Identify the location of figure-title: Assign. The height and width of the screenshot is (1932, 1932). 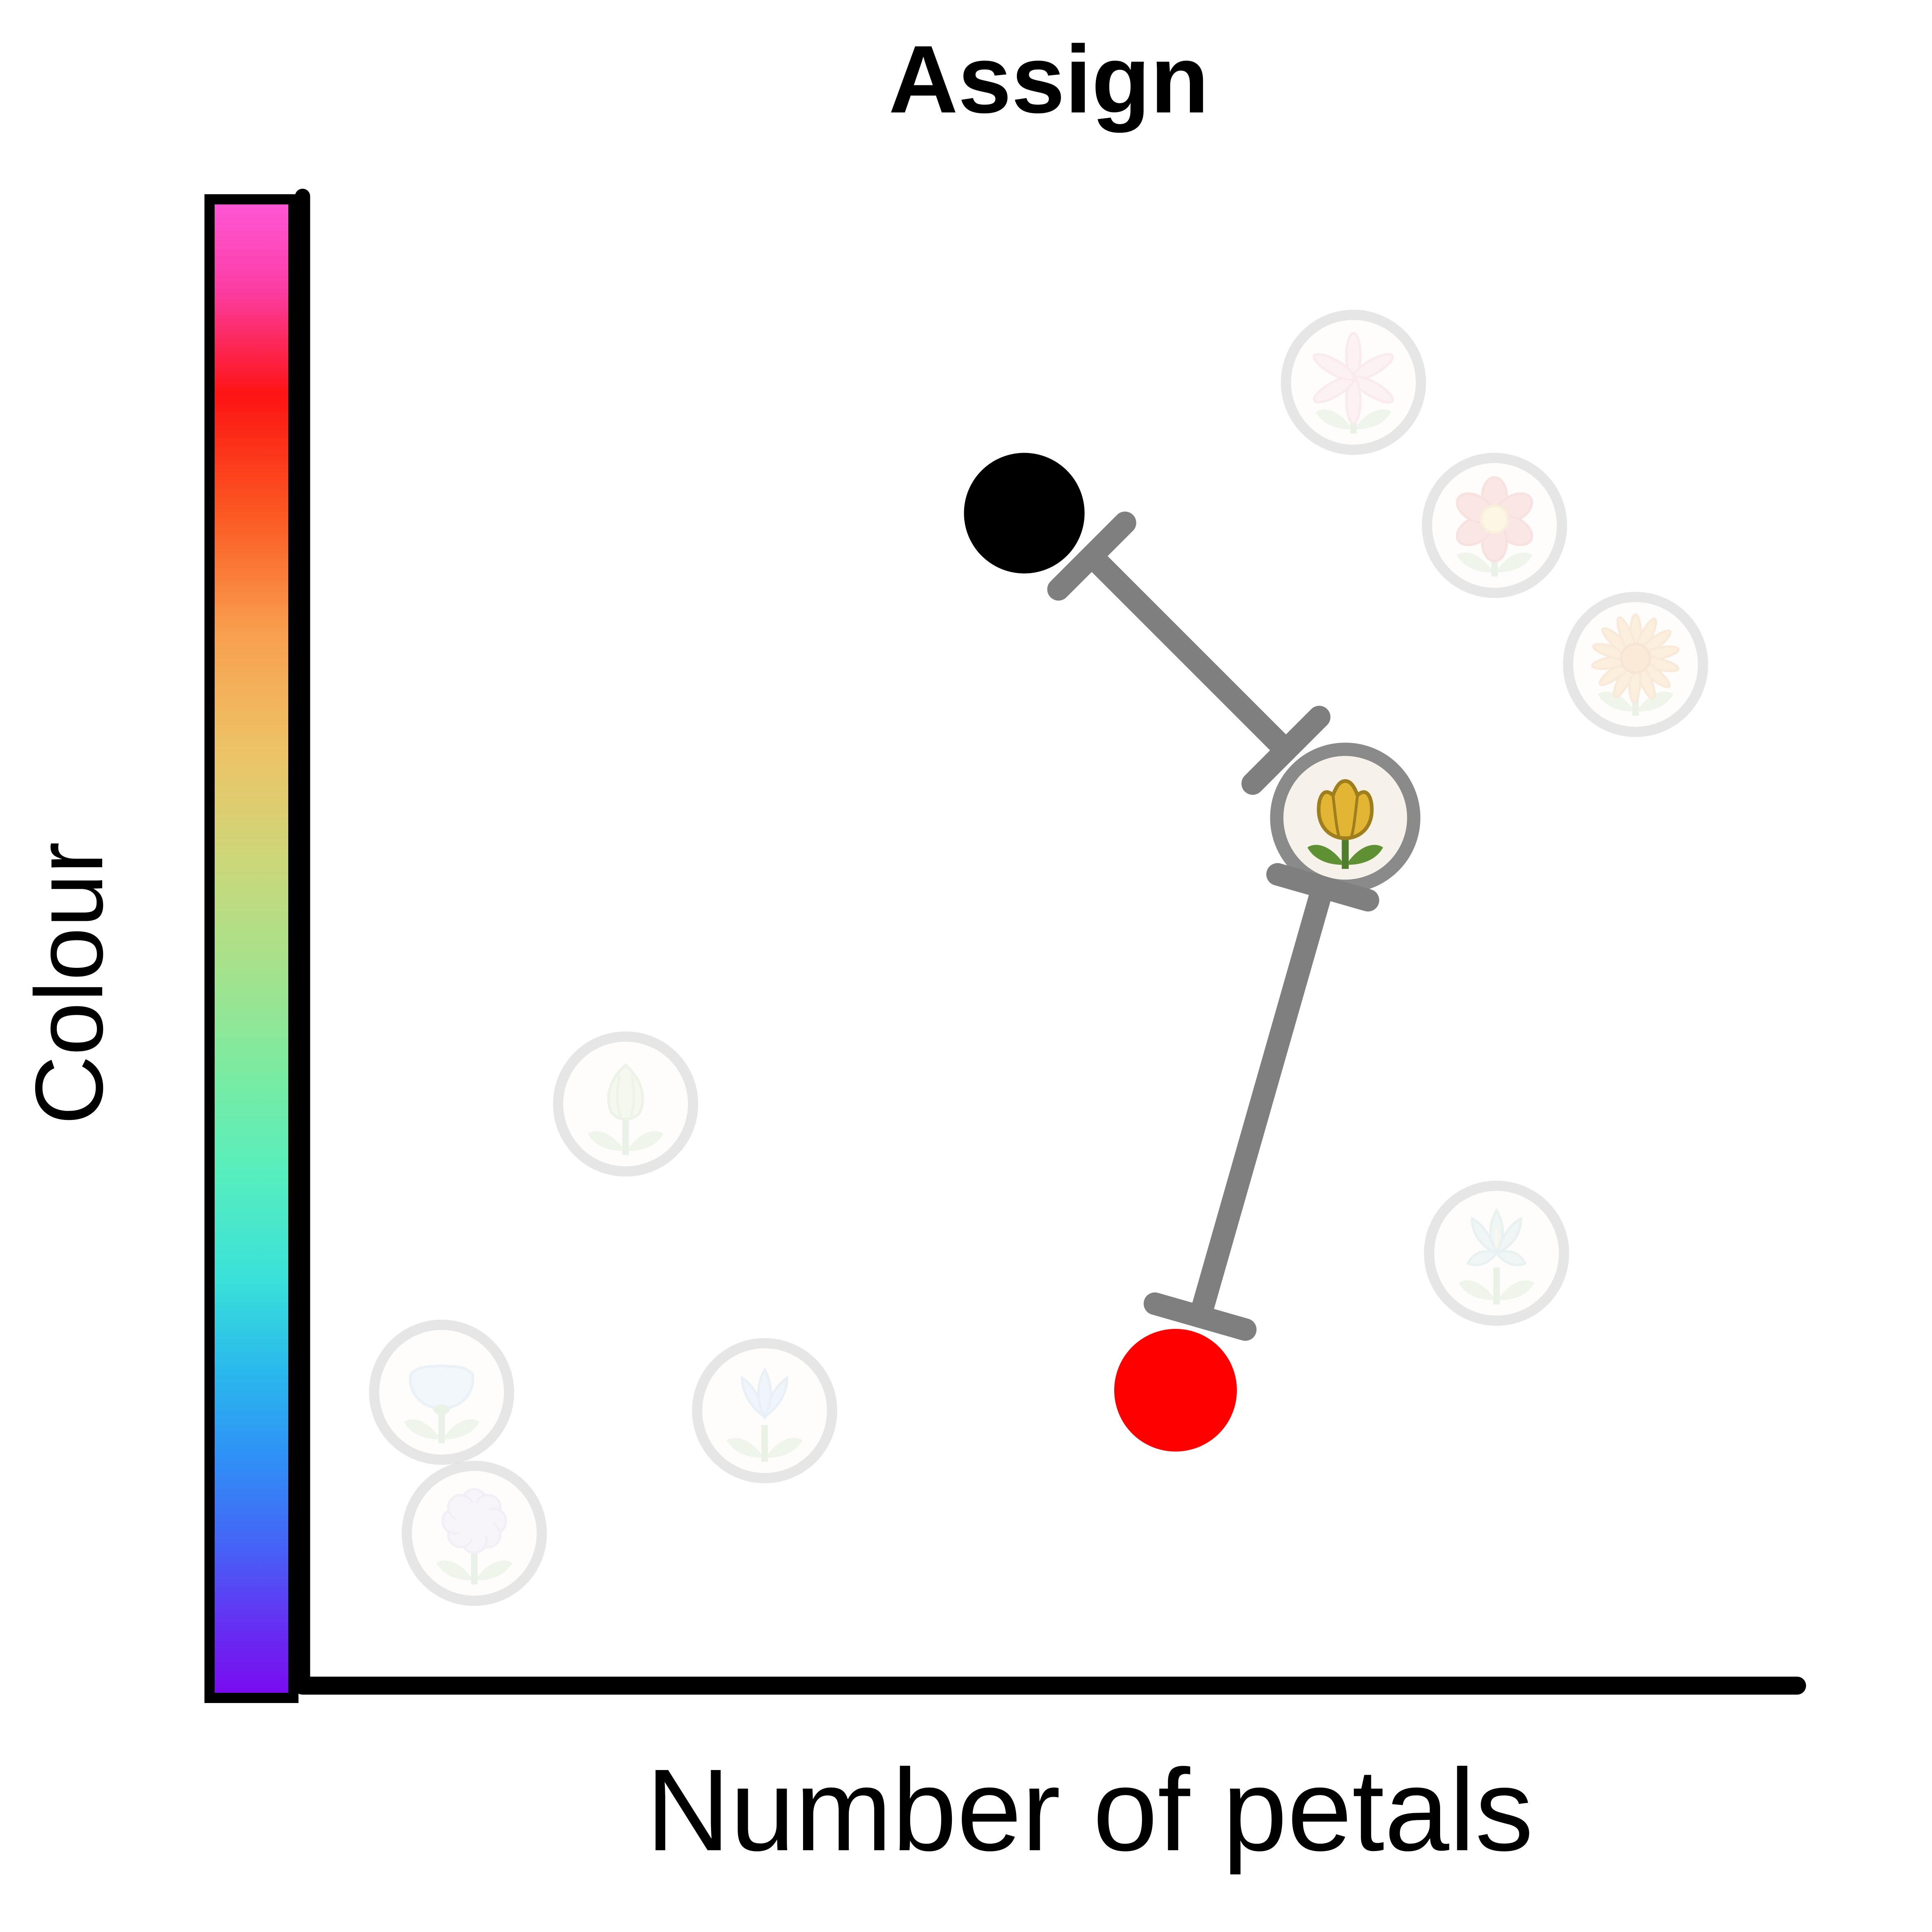
(1049, 79).